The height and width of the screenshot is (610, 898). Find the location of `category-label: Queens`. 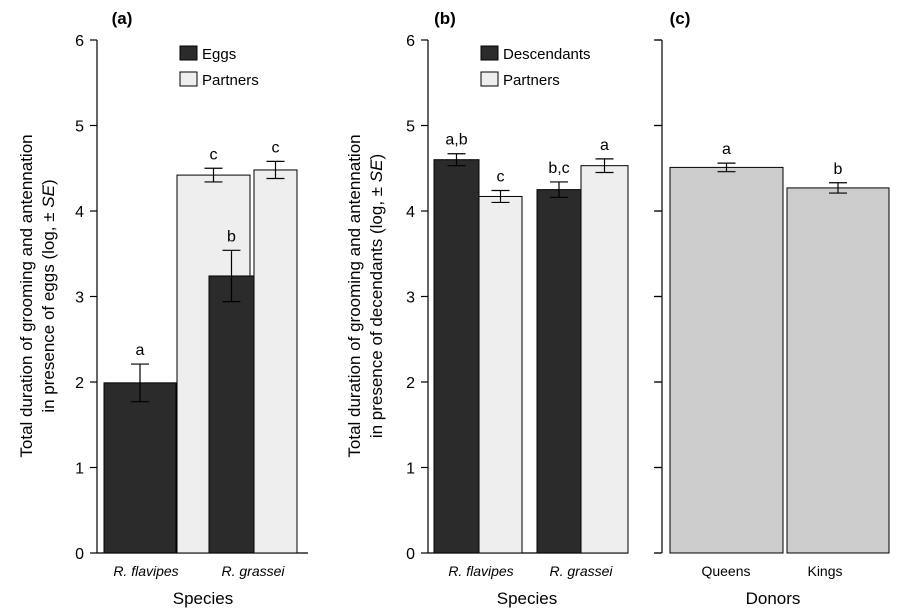

category-label: Queens is located at coordinates (725, 571).